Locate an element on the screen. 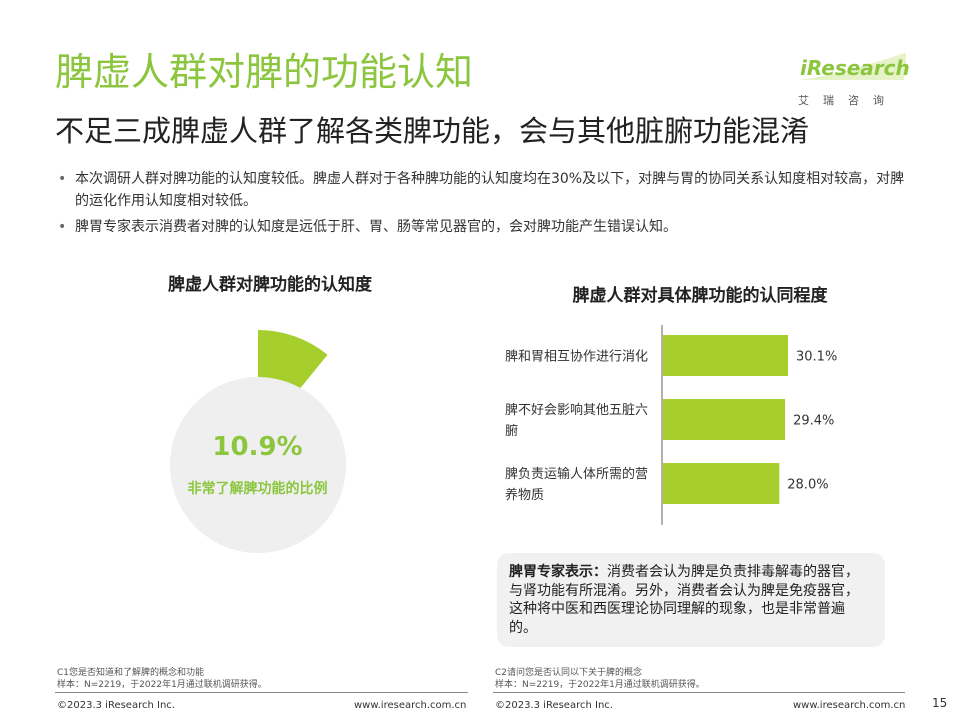  bar-category-label: 脾和胃相互协作进行消化 is located at coordinates (576, 357).